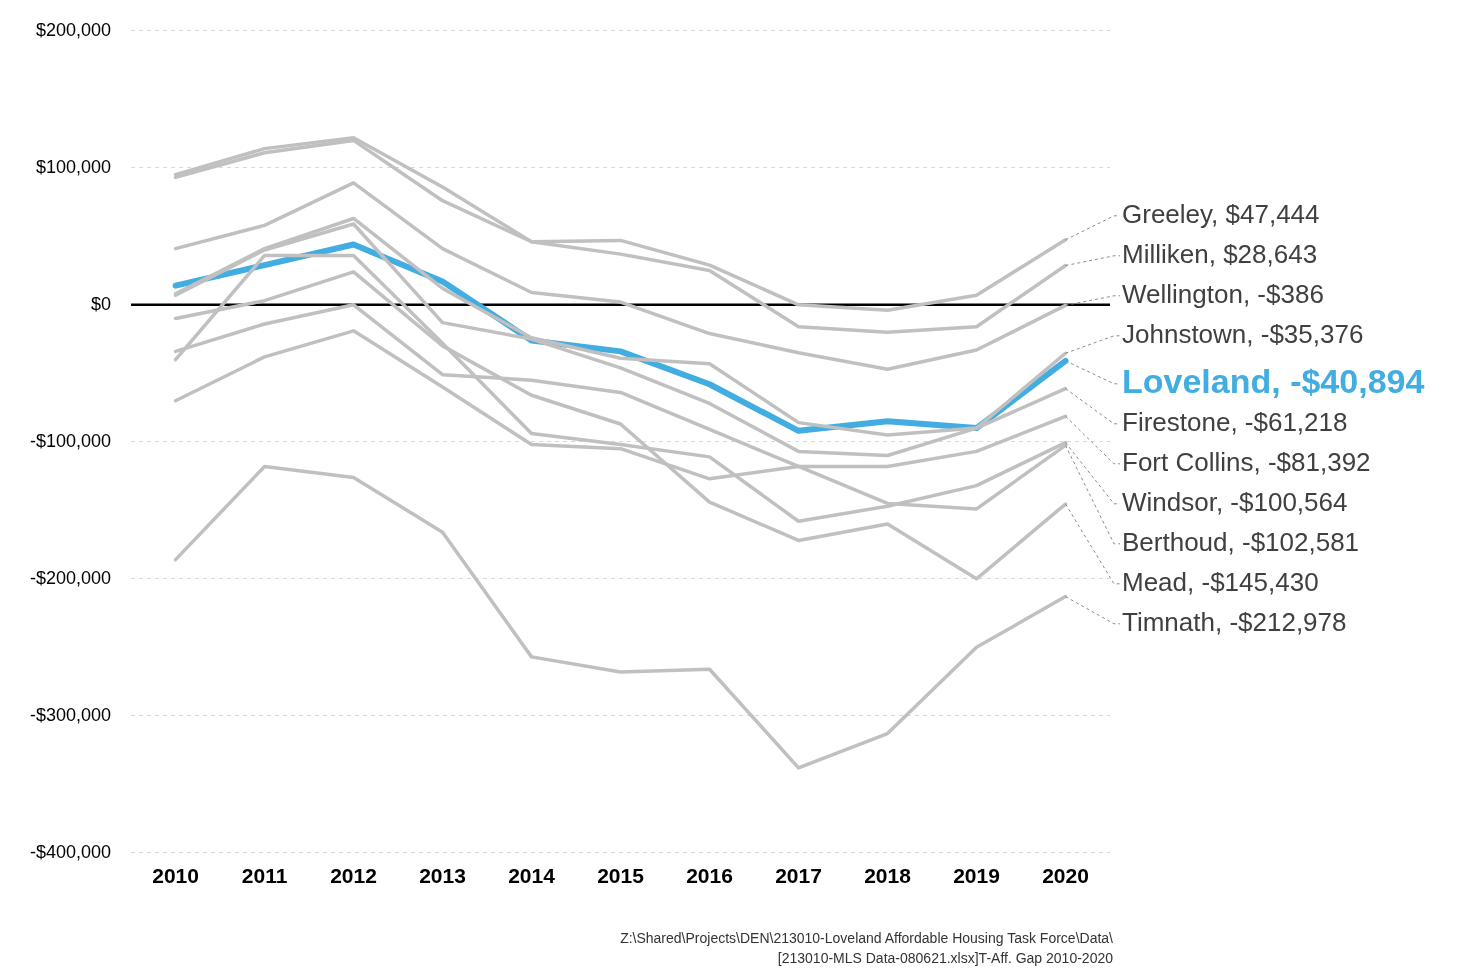  What do you see at coordinates (175, 876) in the screenshot?
I see `x-tick-label: 2010` at bounding box center [175, 876].